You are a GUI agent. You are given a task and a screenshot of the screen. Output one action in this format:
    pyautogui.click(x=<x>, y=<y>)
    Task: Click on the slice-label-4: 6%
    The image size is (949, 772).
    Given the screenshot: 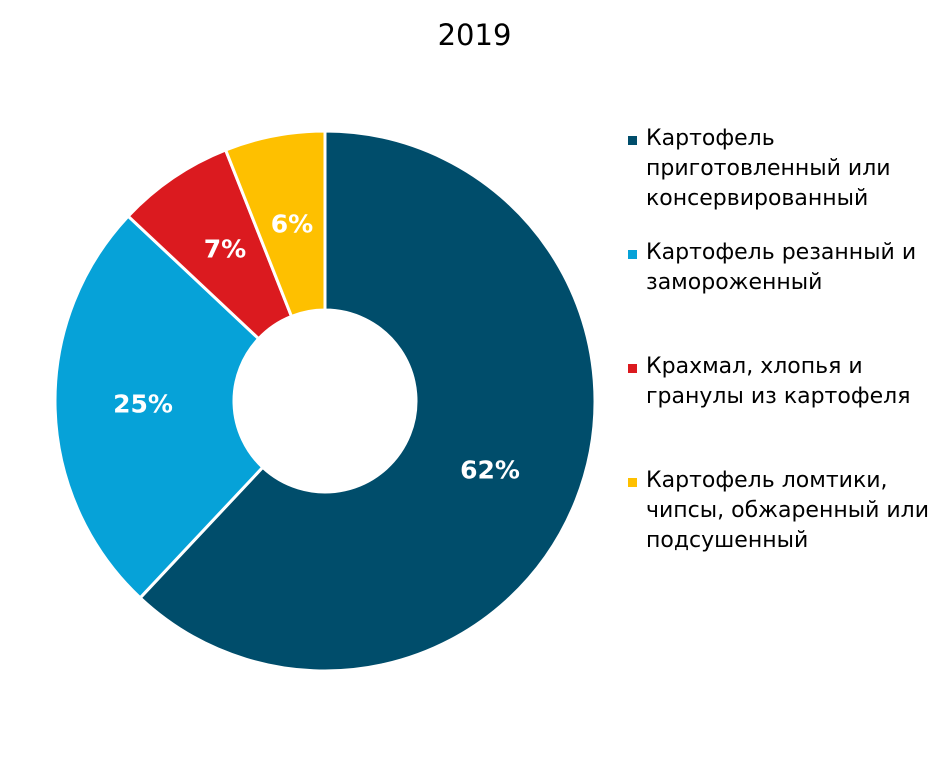 What is the action you would take?
    pyautogui.click(x=292, y=224)
    